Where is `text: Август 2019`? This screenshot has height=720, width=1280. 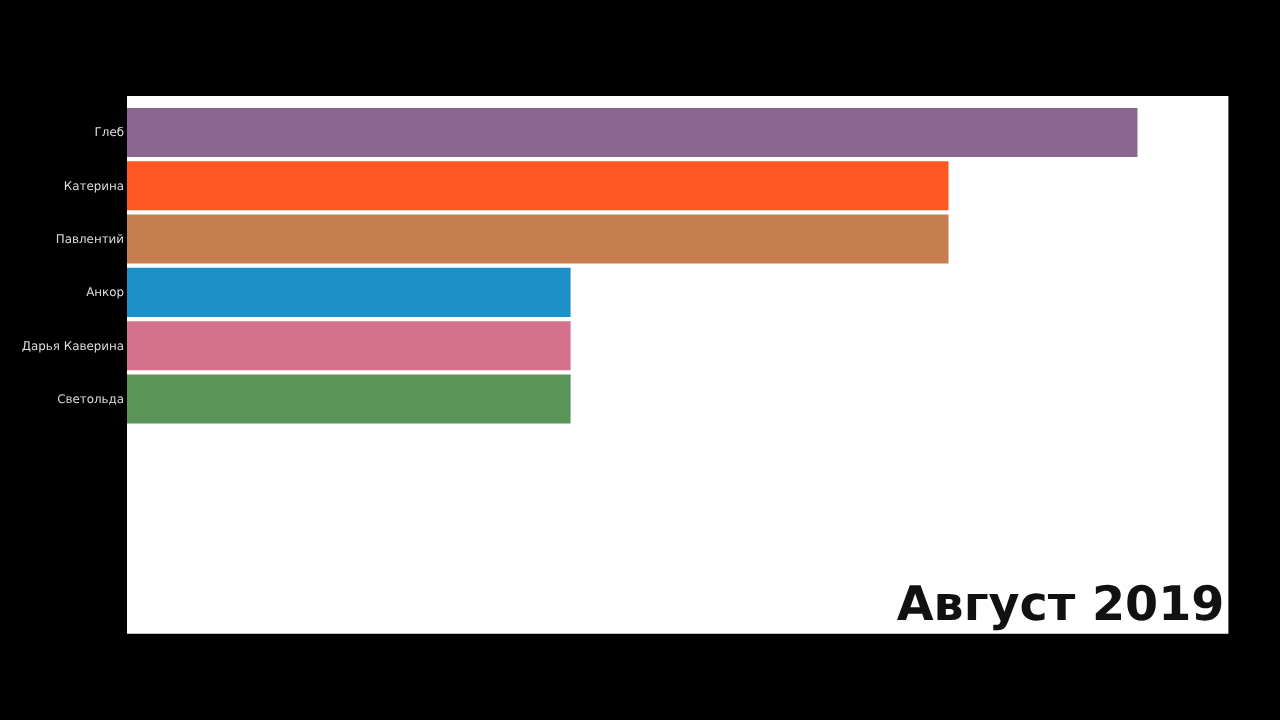 text: Август 2019 is located at coordinates (1060, 603).